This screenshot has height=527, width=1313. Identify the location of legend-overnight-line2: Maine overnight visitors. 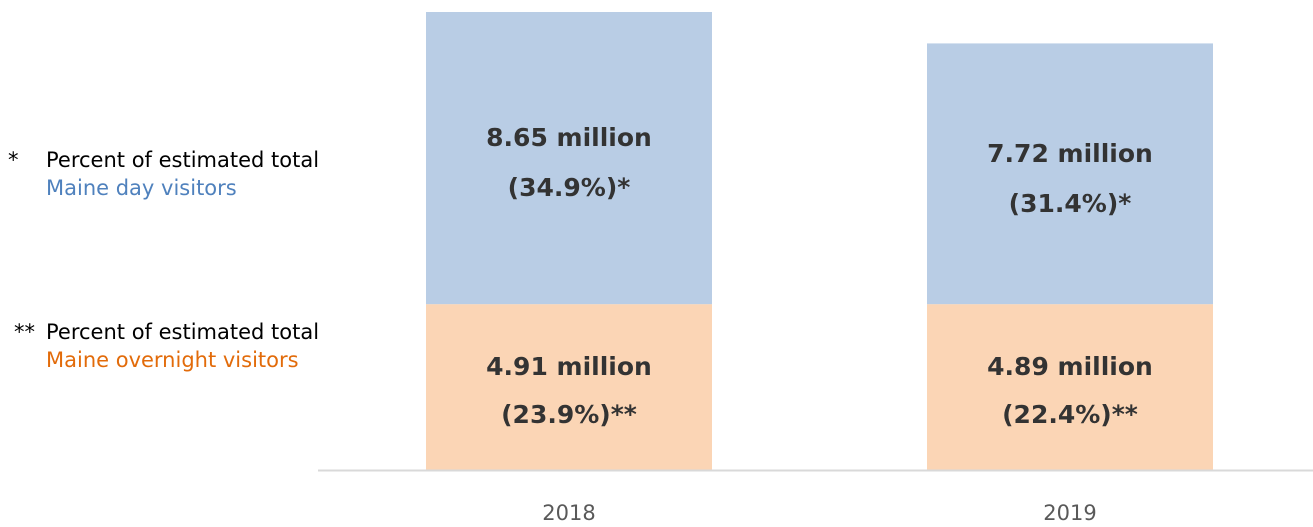
(172, 360).